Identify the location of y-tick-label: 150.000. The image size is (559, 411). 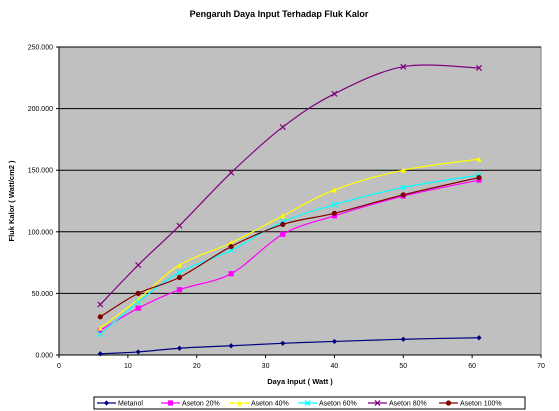
(40, 171).